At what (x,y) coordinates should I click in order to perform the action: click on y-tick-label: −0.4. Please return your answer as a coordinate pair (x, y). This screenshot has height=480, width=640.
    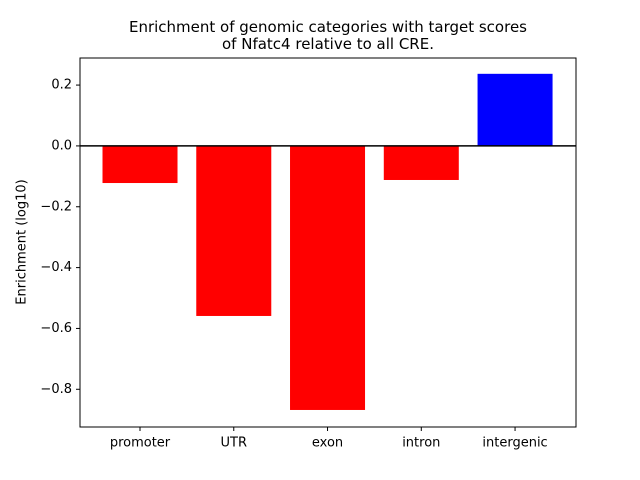
    Looking at the image, I should click on (56, 267).